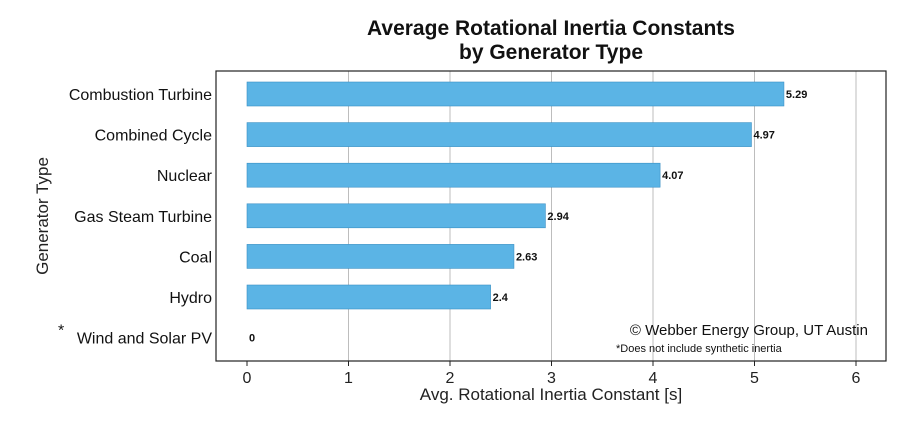 The width and height of the screenshot is (910, 424). Describe the element at coordinates (143, 217) in the screenshot. I see `category-label-3: Gas Steam Turbine` at that location.